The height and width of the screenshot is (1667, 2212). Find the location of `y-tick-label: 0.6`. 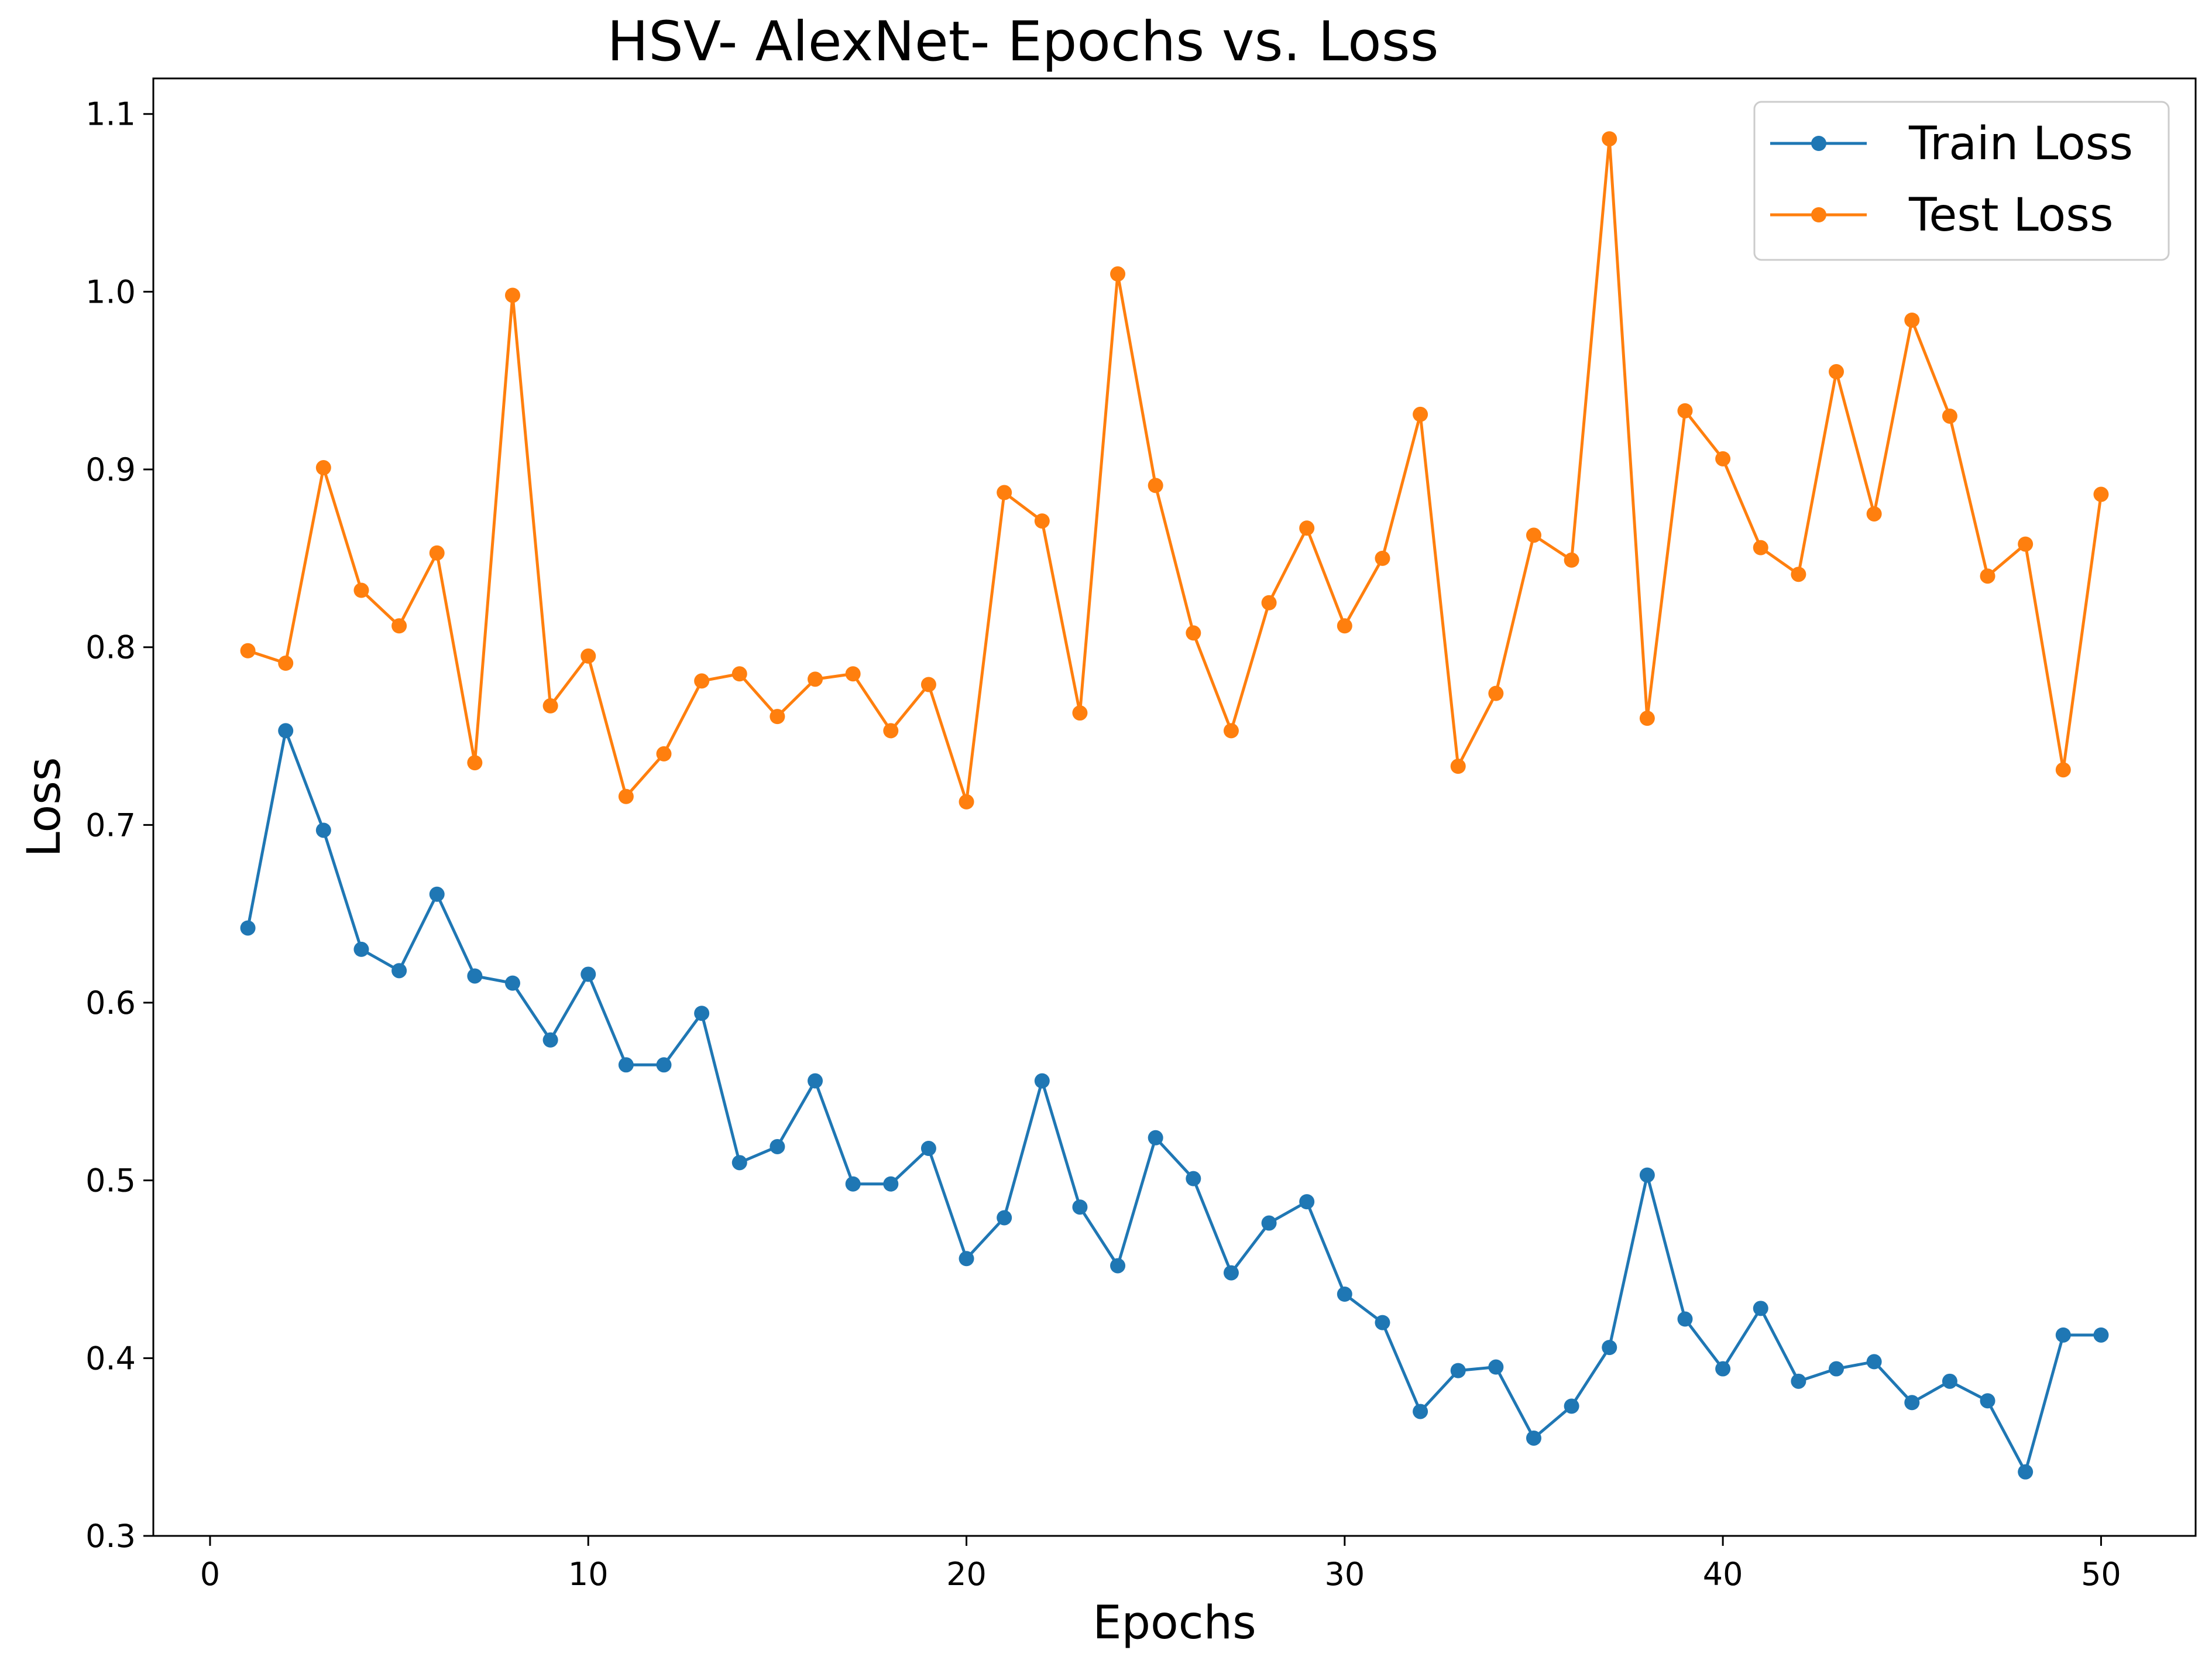

y-tick-label: 0.6 is located at coordinates (110, 1003).